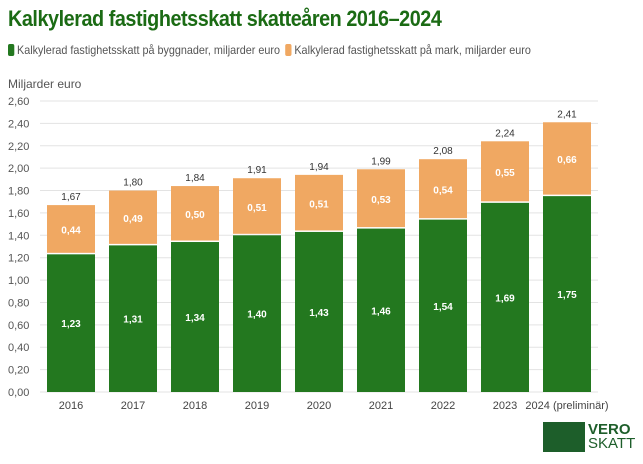  I want to click on data-label-buildings: 1,75, so click(567, 295).